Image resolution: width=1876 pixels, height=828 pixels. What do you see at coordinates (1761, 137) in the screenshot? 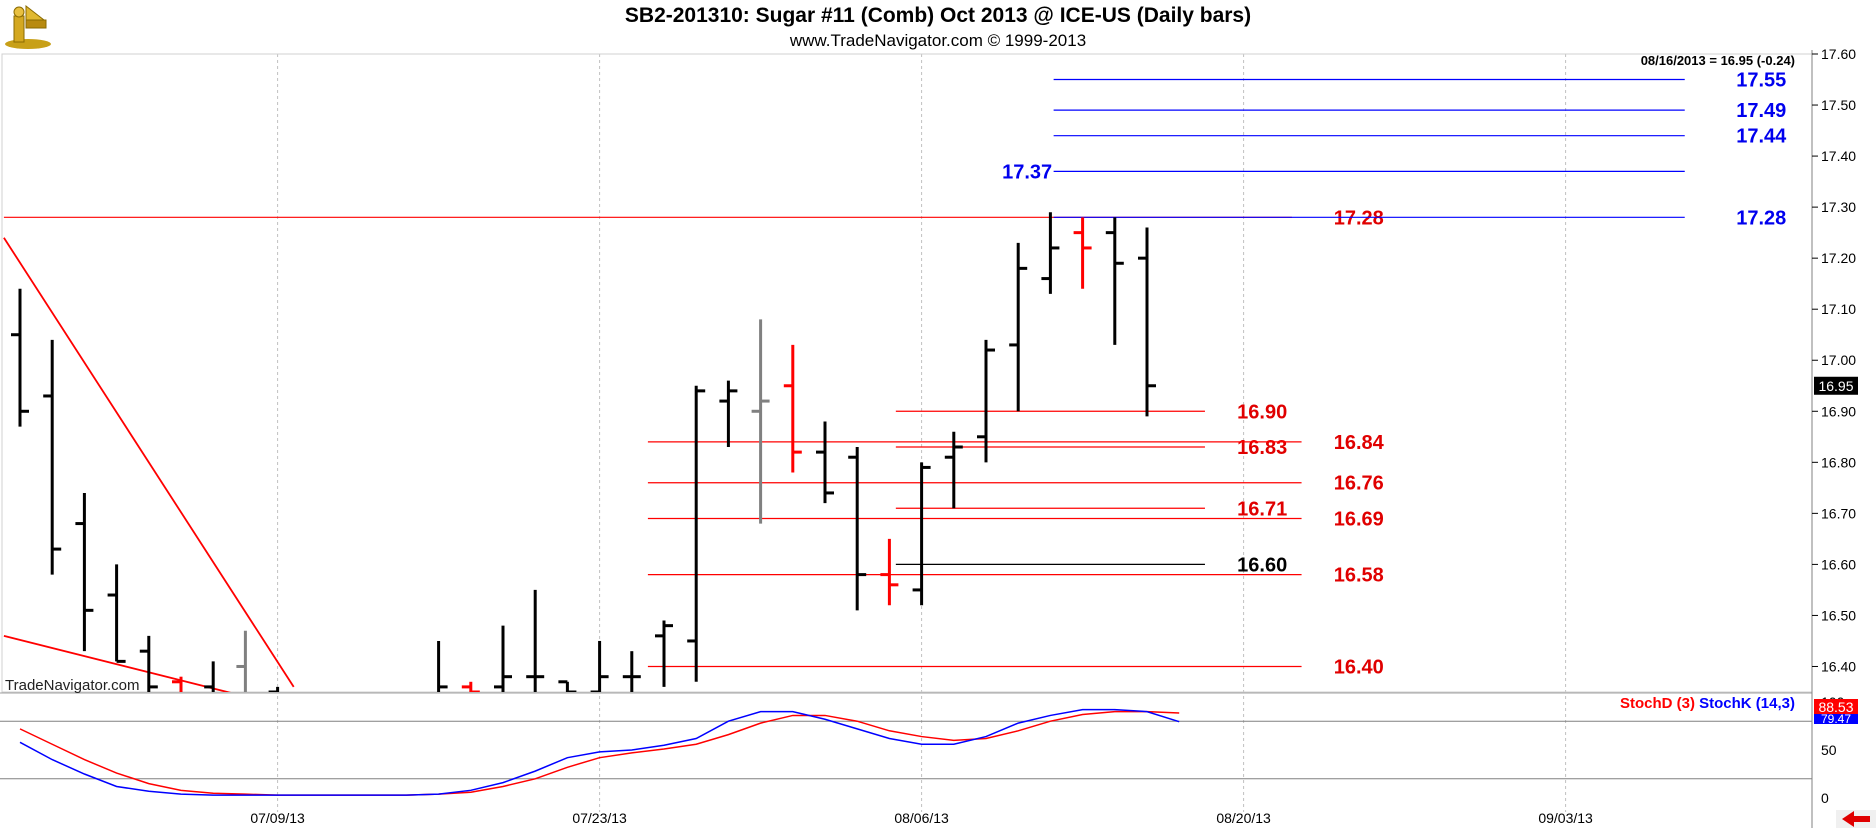
I see `level-label-17.44: 17.44` at bounding box center [1761, 137].